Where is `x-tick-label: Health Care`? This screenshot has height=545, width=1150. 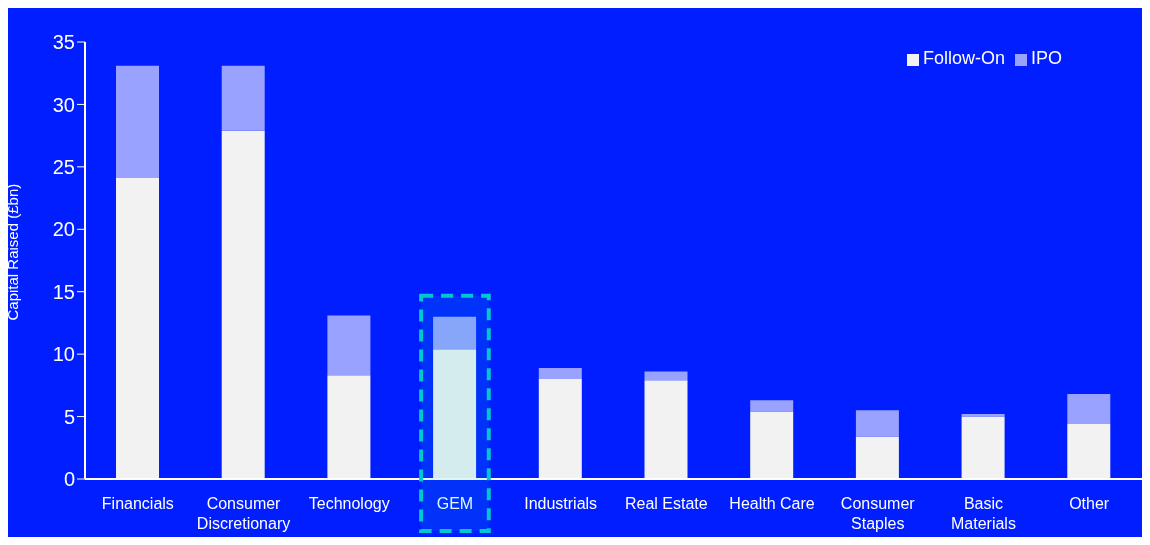 x-tick-label: Health Care is located at coordinates (772, 504).